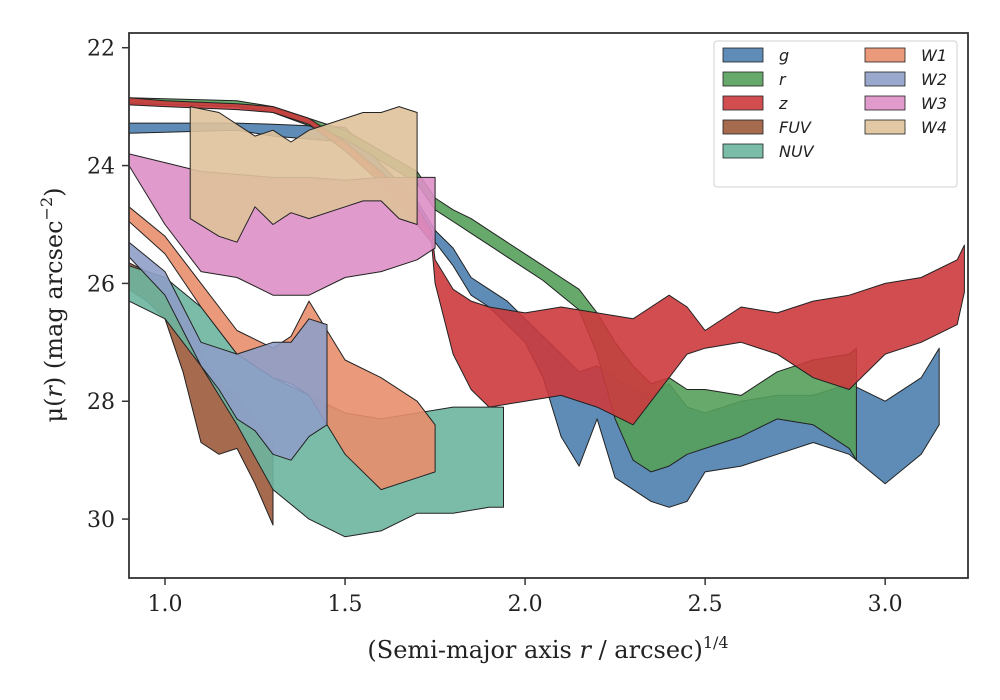 The width and height of the screenshot is (1000, 700). I want to click on y-axis-label-suffix: ) (mag arcsec, so click(54, 303).